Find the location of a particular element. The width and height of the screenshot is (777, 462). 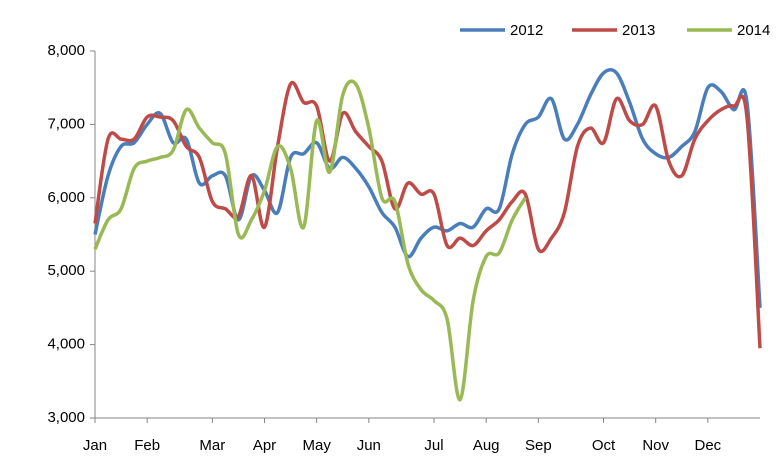

y-tick-label: 7,000 is located at coordinates (66, 123).